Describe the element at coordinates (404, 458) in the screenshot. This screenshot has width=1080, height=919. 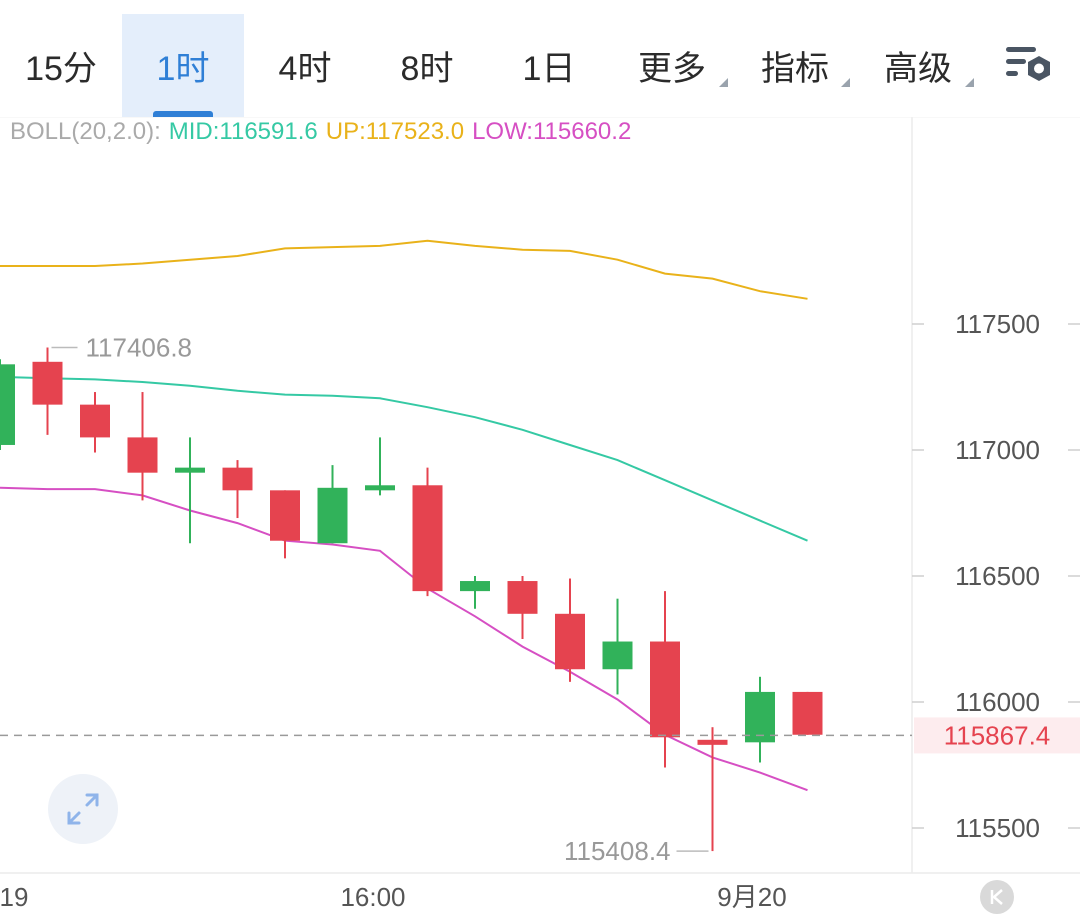
I see `boll-mid-line` at that location.